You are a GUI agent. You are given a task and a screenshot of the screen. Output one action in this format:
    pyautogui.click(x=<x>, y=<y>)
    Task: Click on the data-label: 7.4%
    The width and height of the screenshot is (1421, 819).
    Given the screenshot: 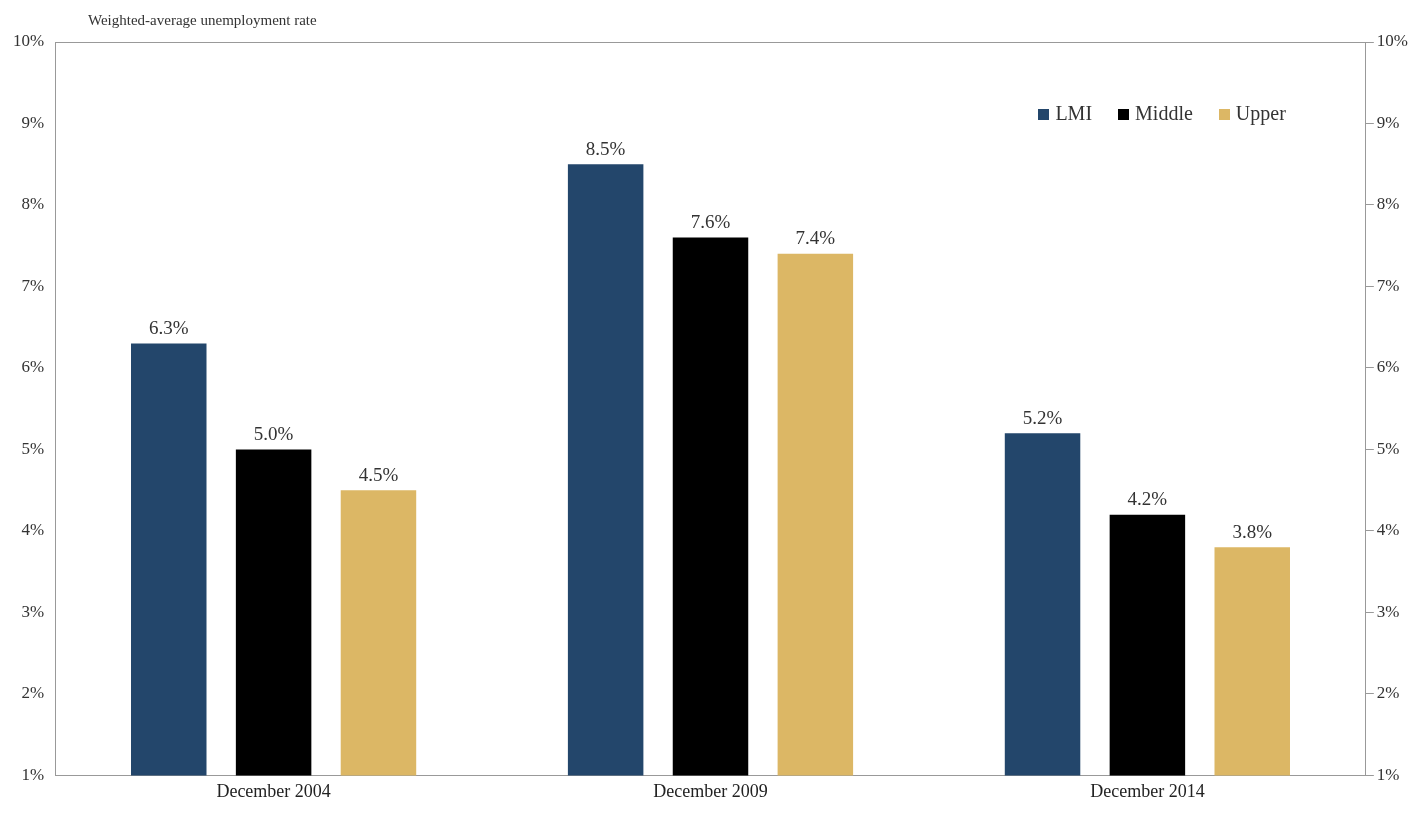 What is the action you would take?
    pyautogui.click(x=815, y=238)
    